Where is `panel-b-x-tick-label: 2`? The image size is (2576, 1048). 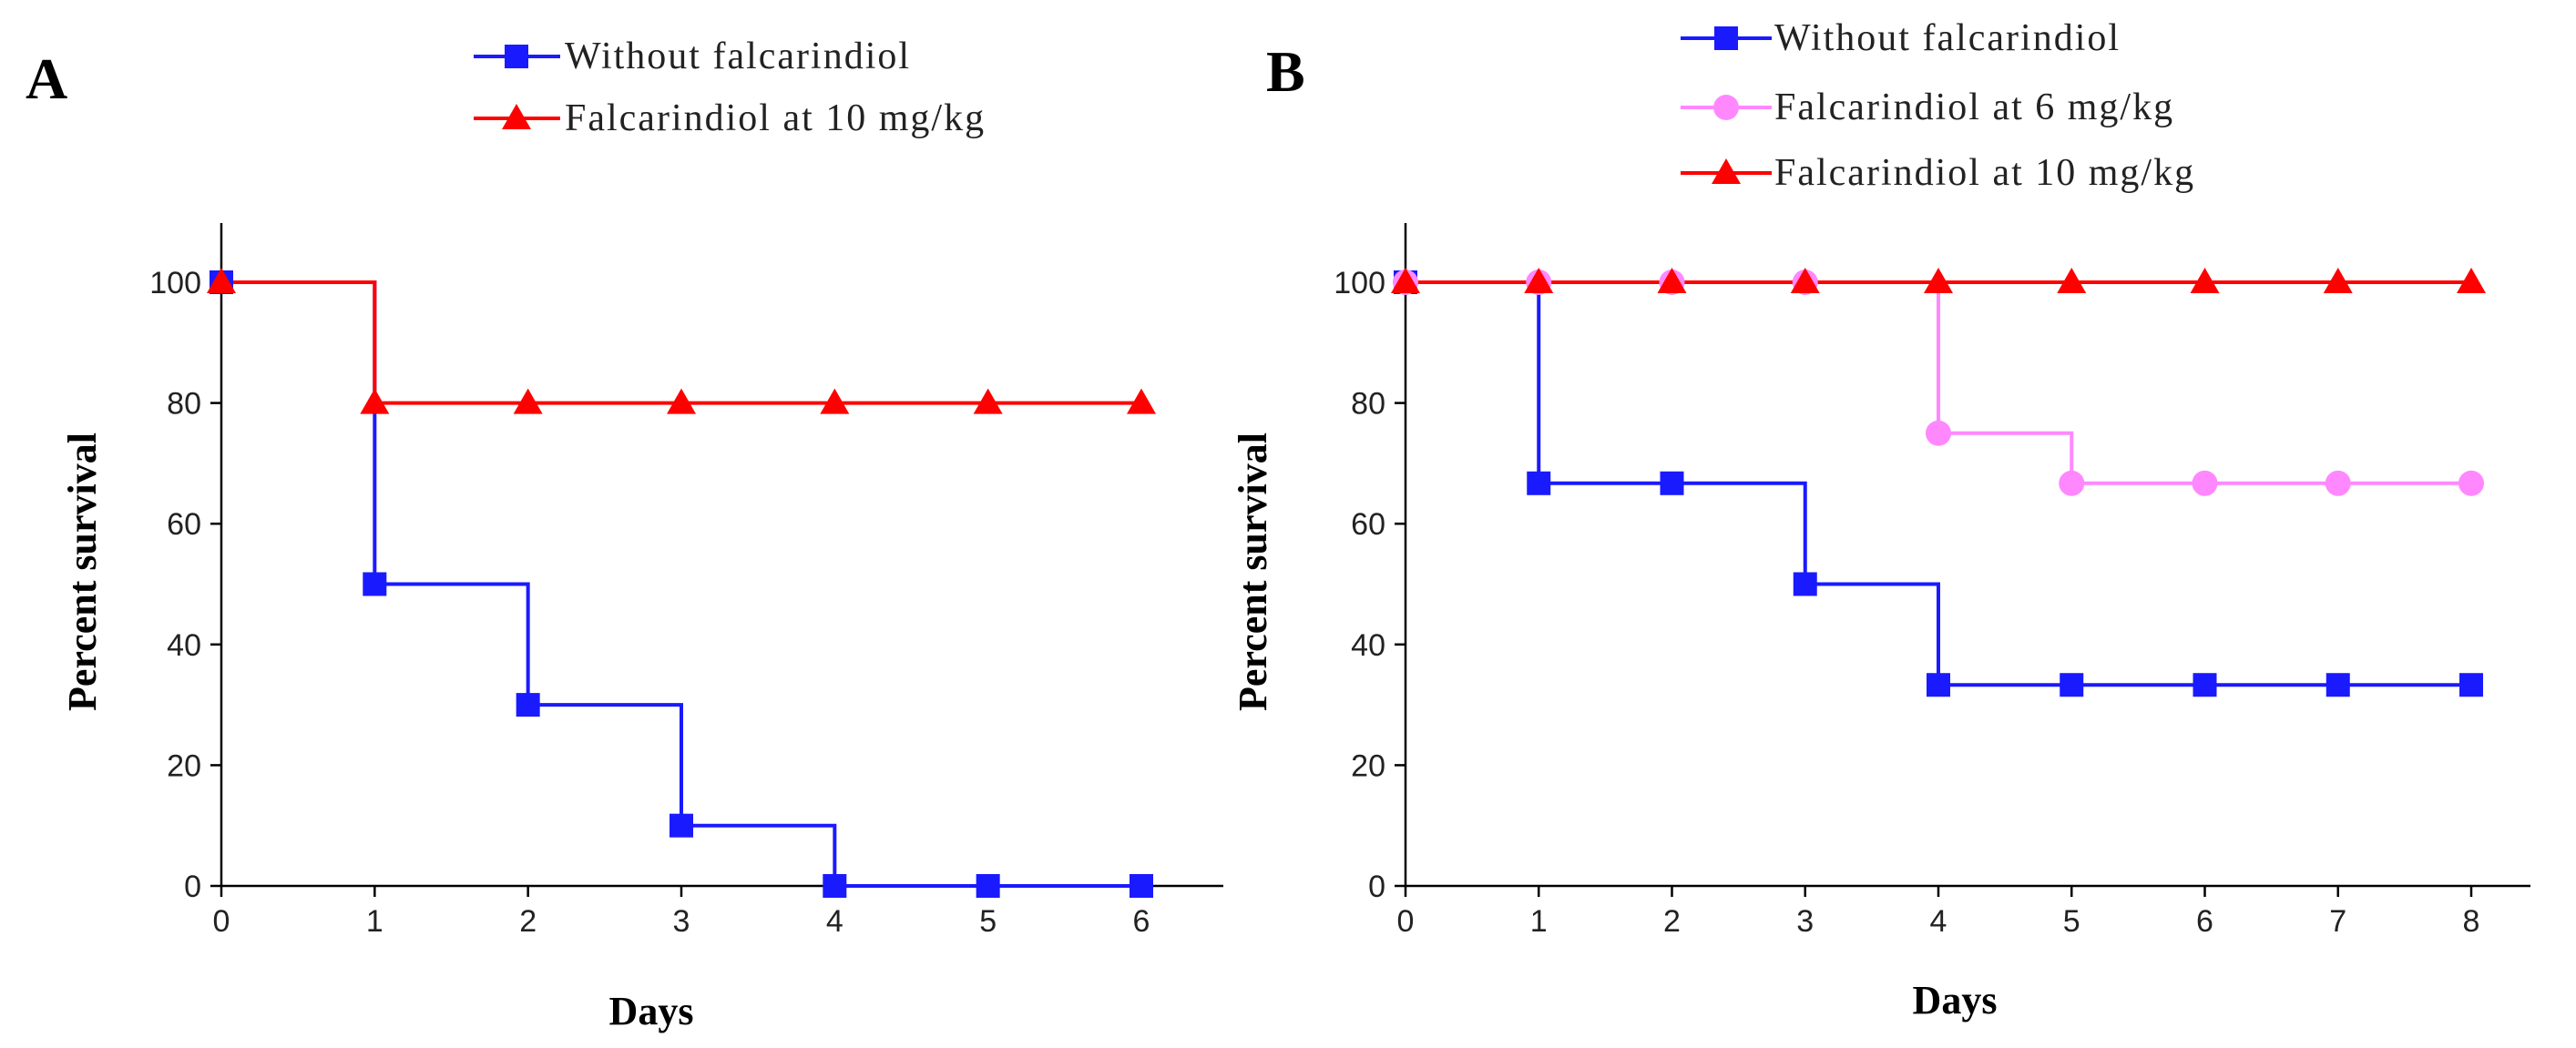
panel-b-x-tick-label: 2 is located at coordinates (1672, 921).